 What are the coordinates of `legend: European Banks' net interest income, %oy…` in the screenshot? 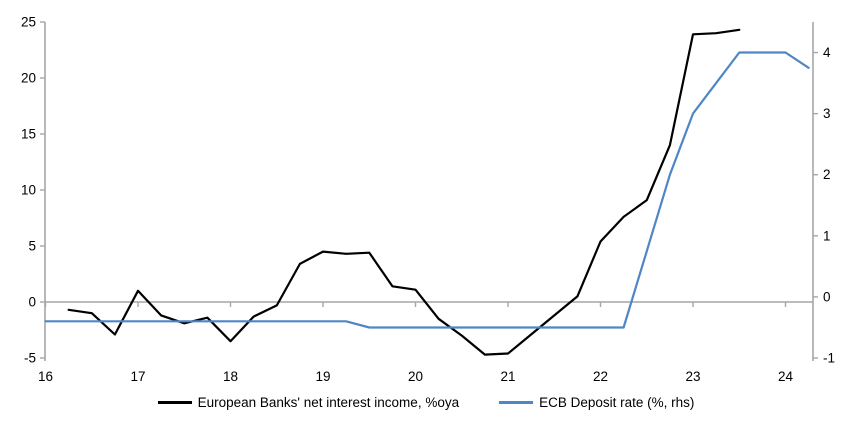 It's located at (426, 402).